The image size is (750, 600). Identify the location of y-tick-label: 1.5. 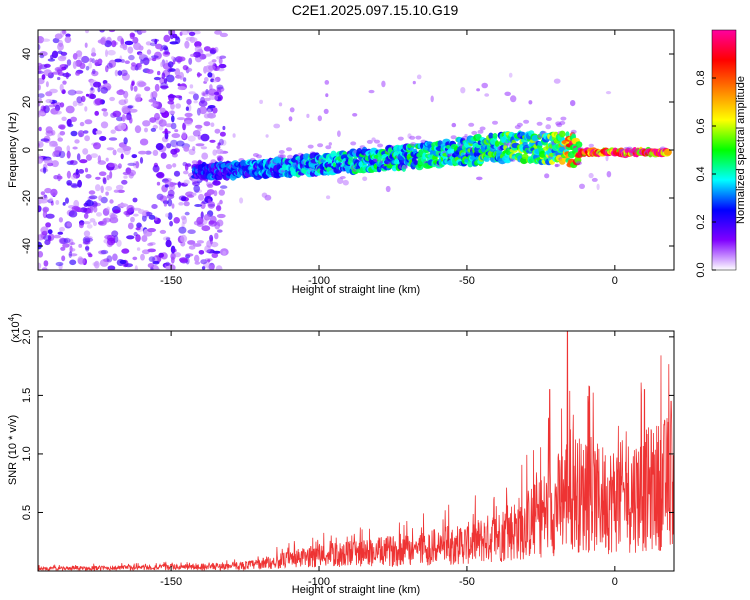
(27, 395).